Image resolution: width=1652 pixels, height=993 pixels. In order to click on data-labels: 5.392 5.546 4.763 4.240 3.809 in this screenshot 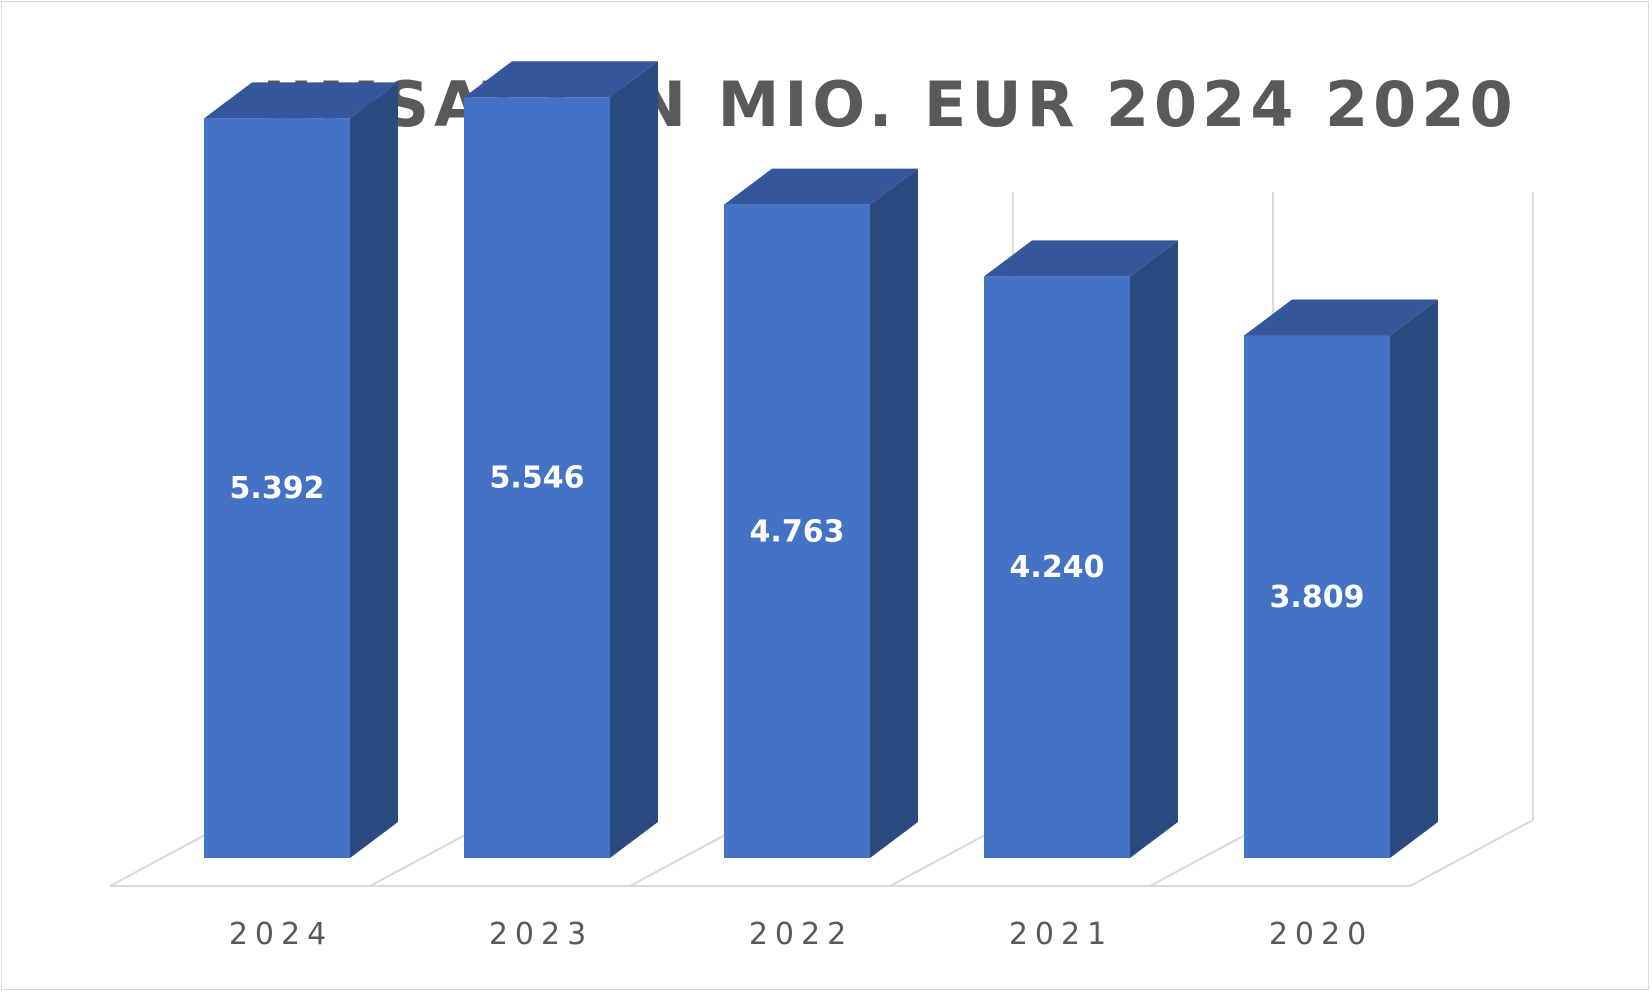, I will do `click(797, 538)`.